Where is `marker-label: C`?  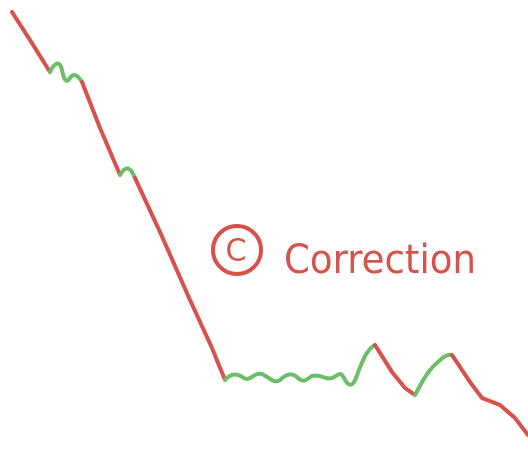 marker-label: C is located at coordinates (236, 251).